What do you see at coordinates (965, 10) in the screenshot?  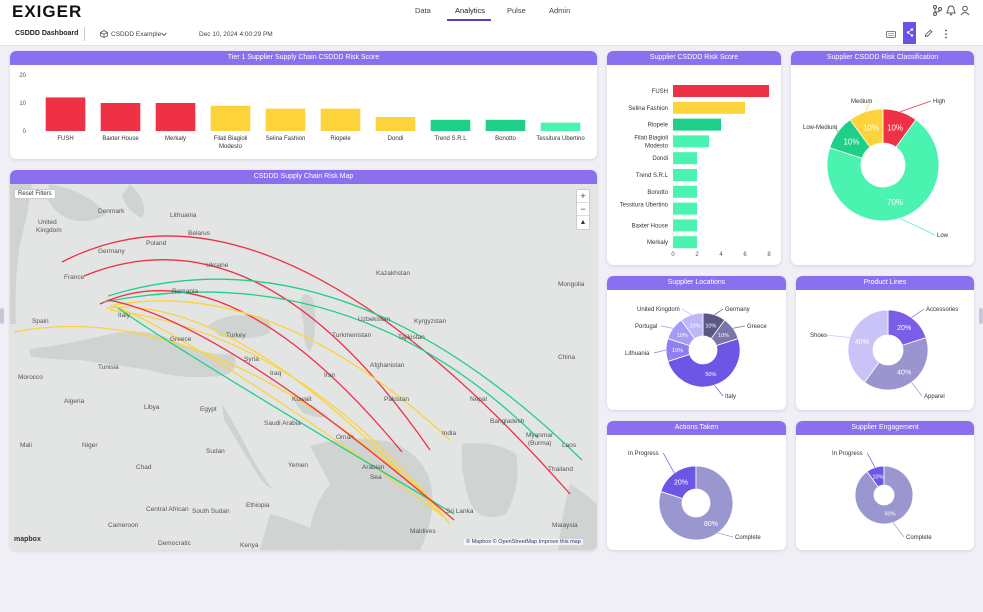 I see `user-icon` at bounding box center [965, 10].